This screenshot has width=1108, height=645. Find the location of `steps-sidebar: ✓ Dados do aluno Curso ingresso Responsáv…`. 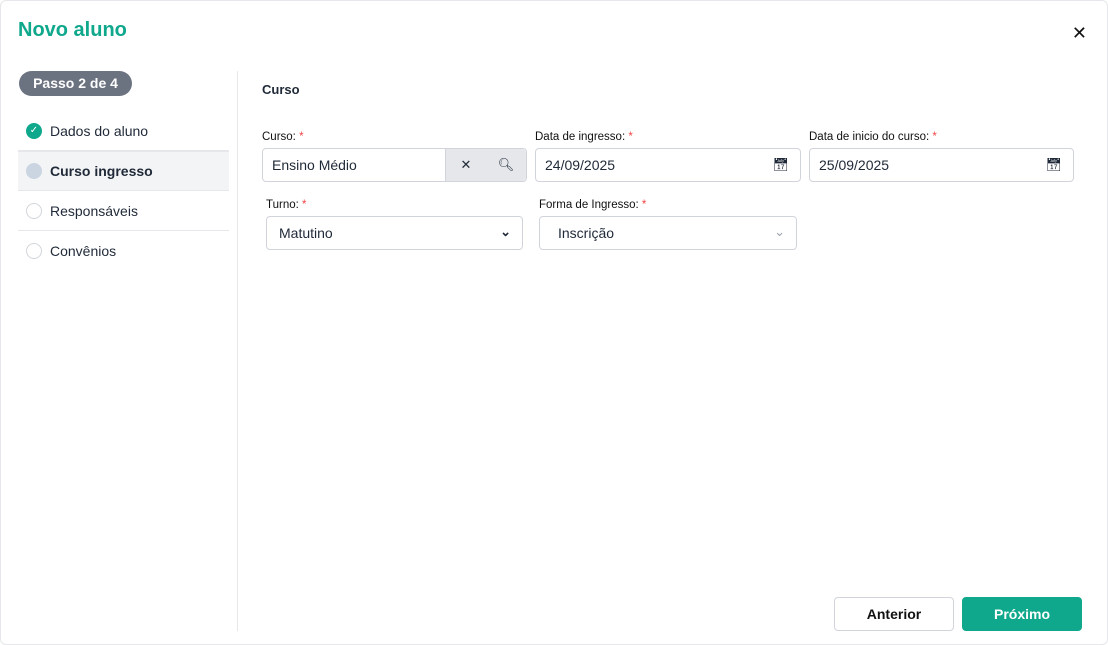

steps-sidebar: ✓ Dados do aluno Curso ingresso Responsáv… is located at coordinates (123, 191).